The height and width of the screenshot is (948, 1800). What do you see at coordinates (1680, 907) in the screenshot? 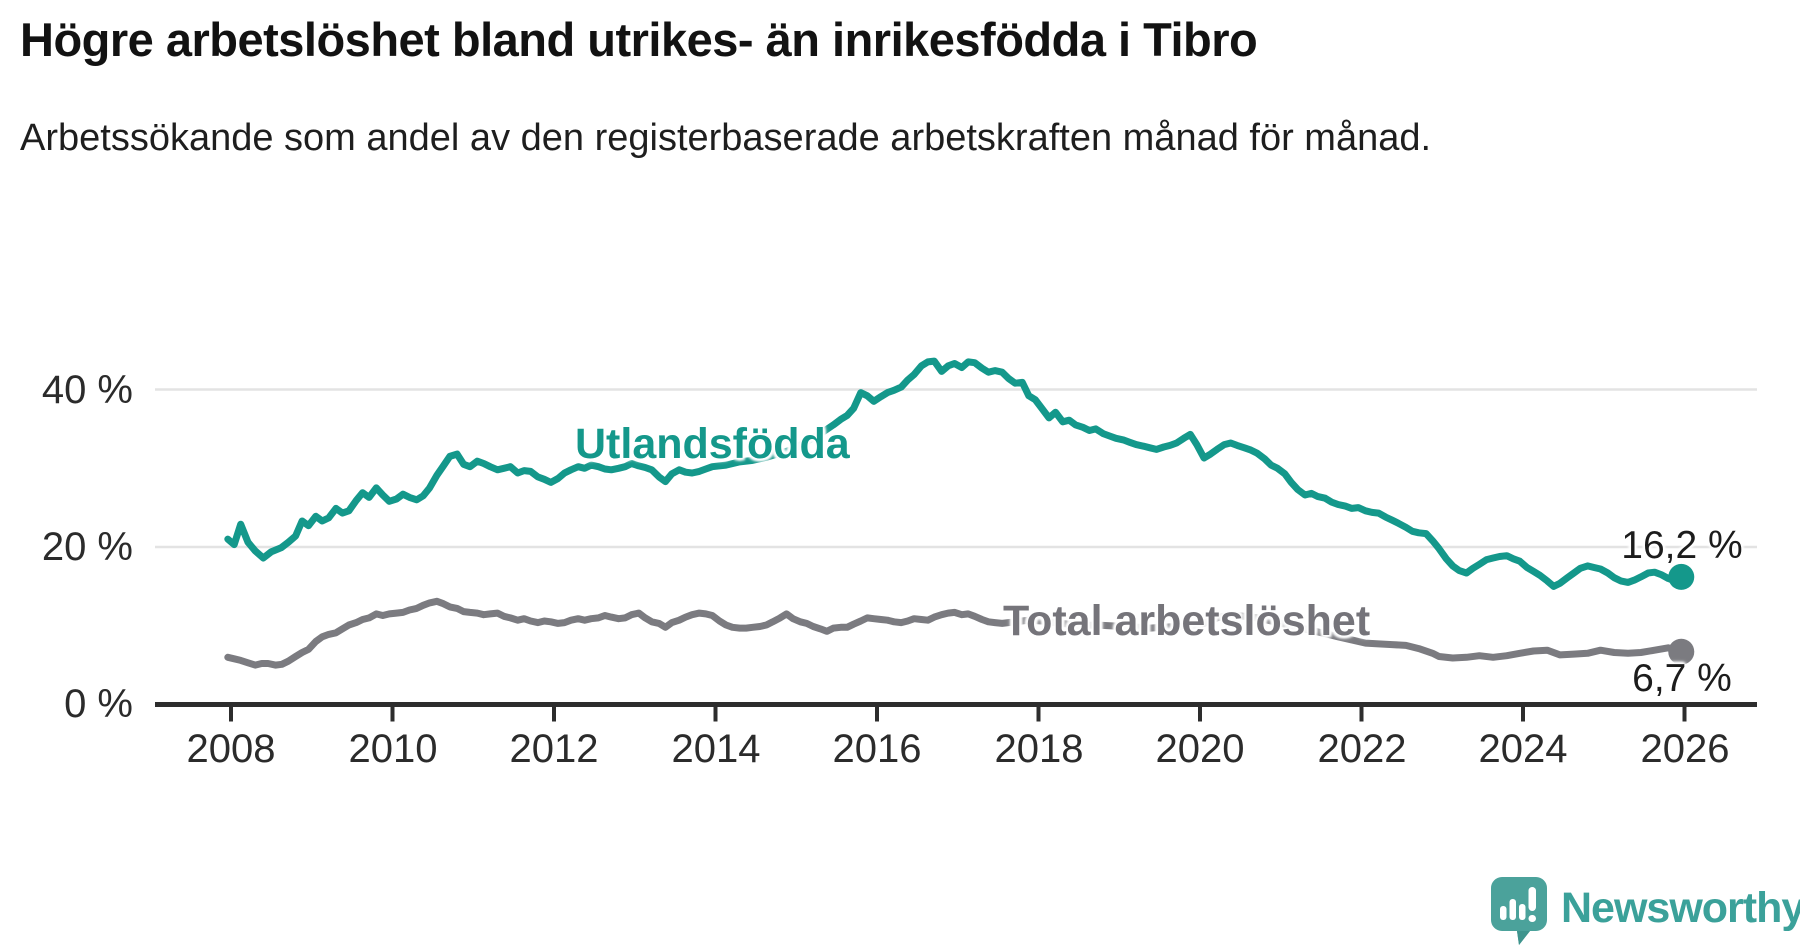
I see `newsworthy-logo-text: Newsworthy` at bounding box center [1680, 907].